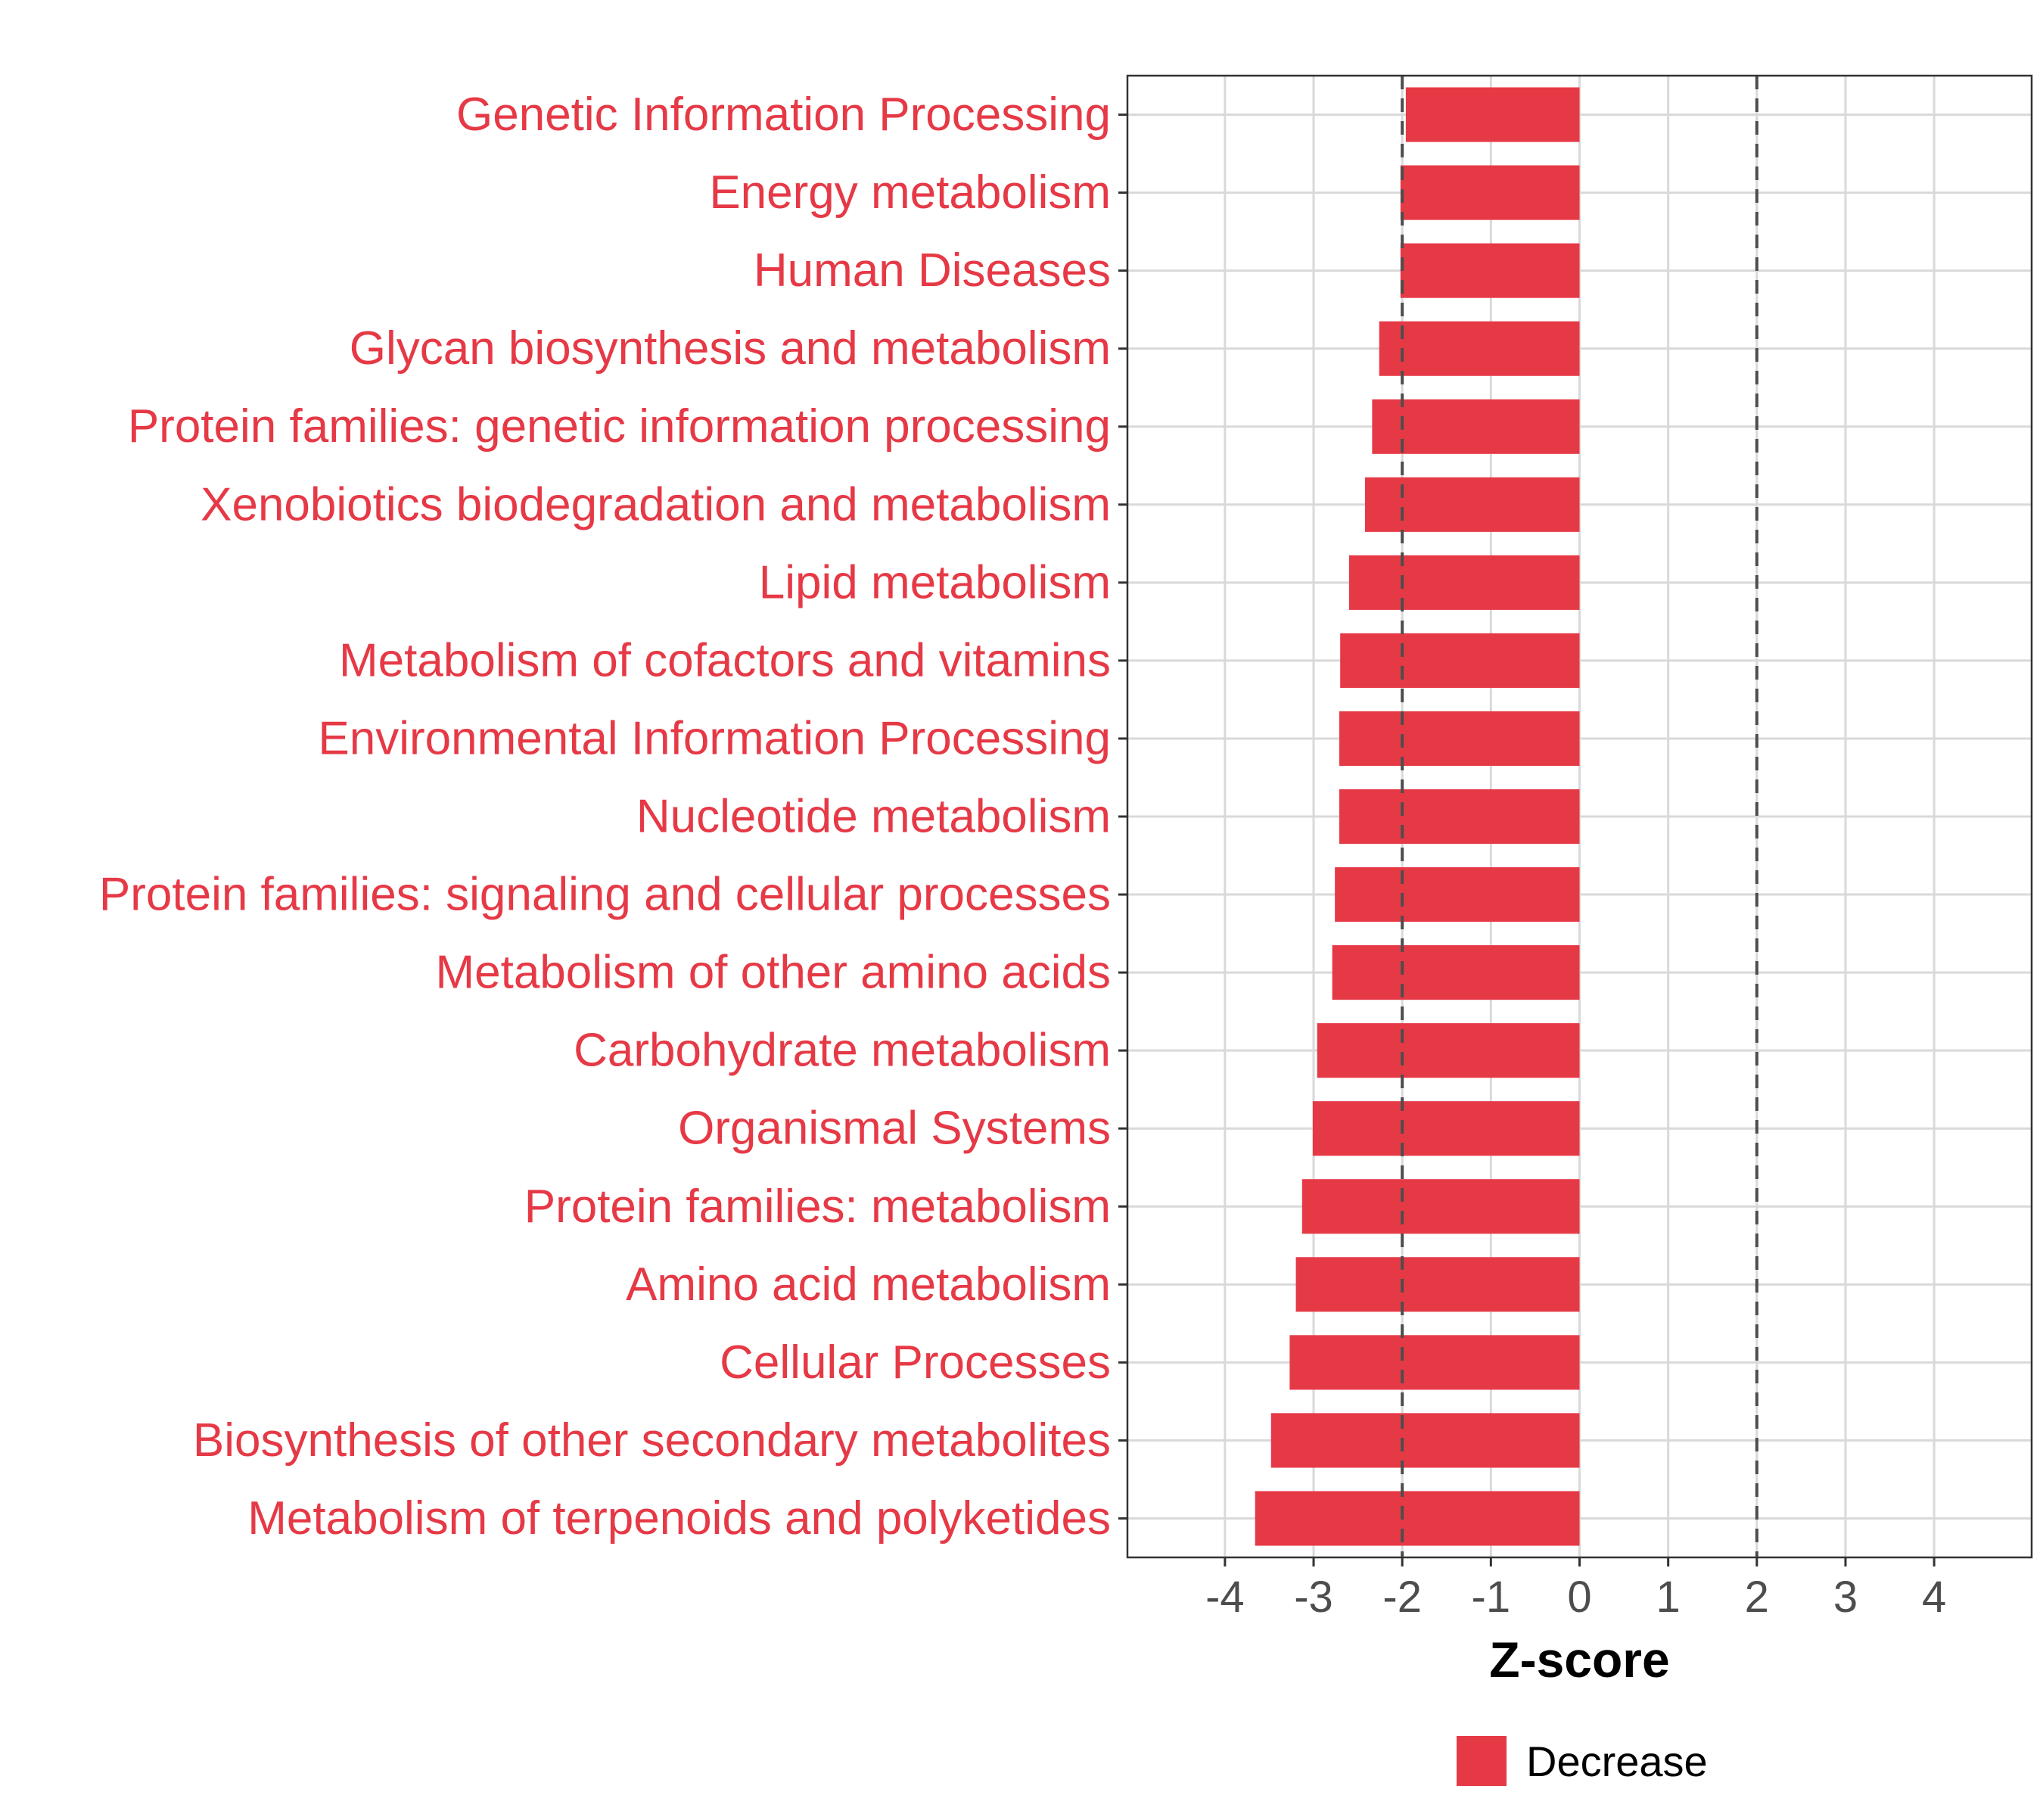 The height and width of the screenshot is (1820, 2043). What do you see at coordinates (869, 1284) in the screenshot?
I see `y-tick-label: Amino acid metabolism` at bounding box center [869, 1284].